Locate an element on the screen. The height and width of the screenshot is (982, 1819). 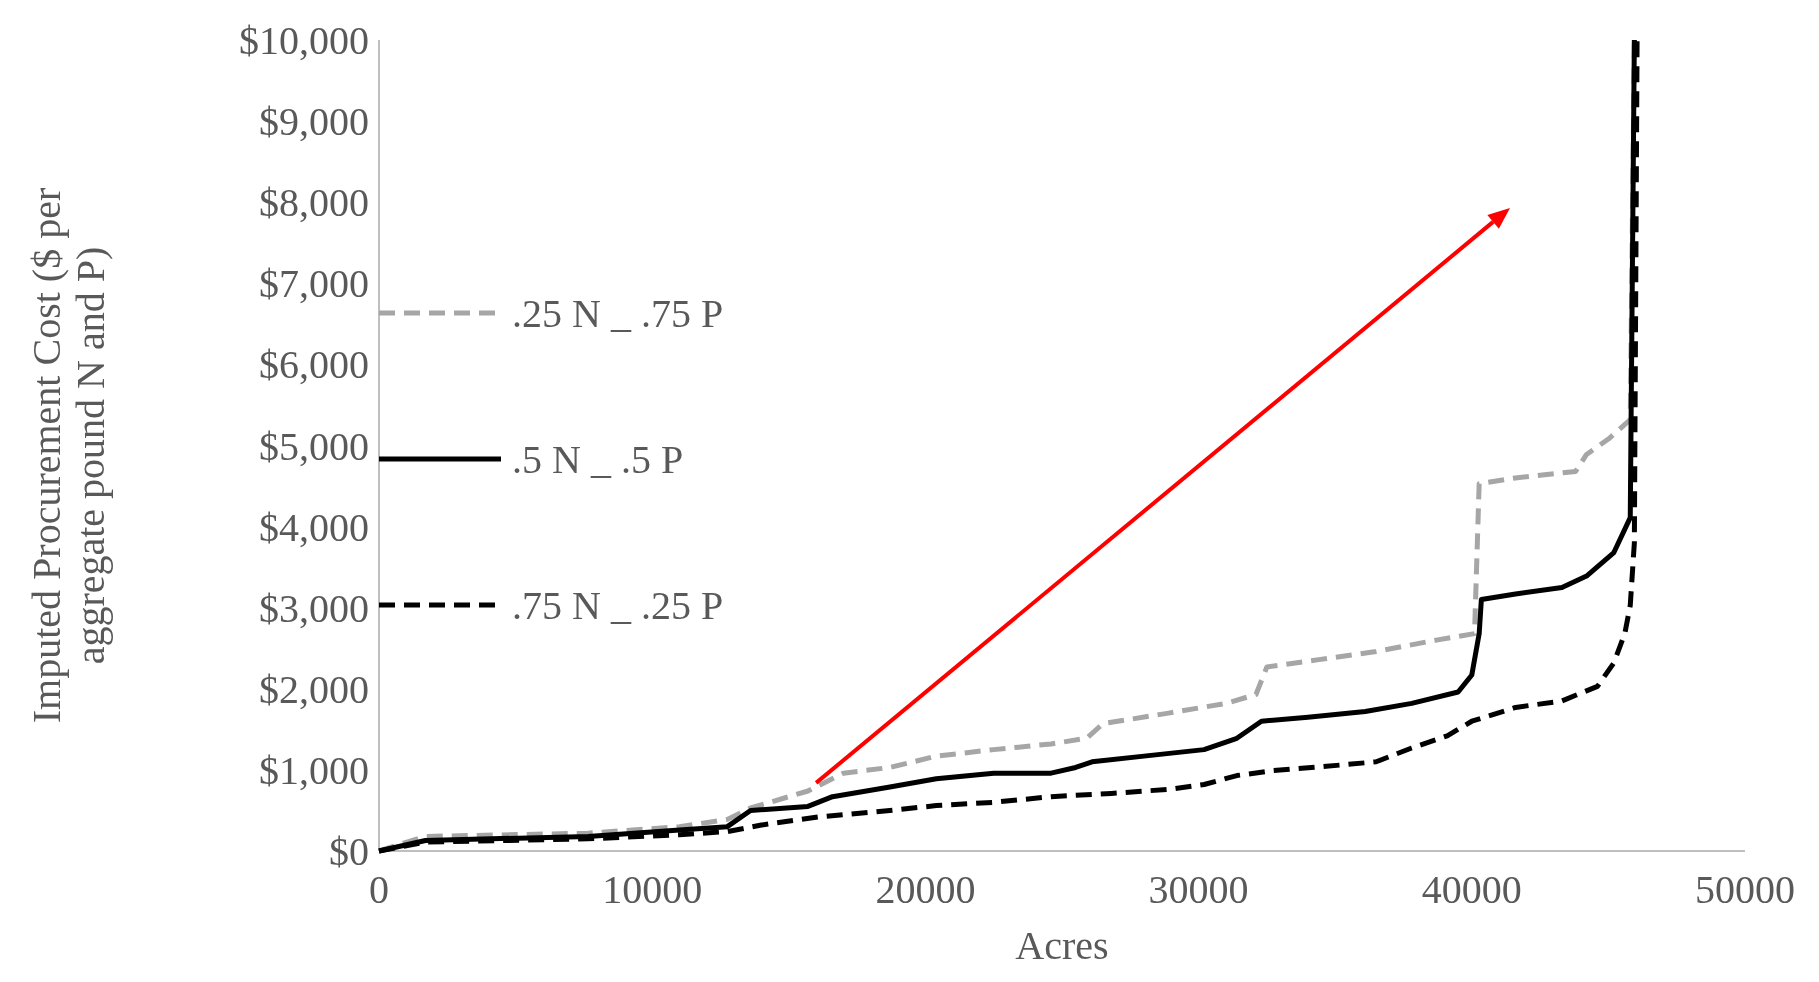
x-tick-label: 10000 is located at coordinates (652, 889).